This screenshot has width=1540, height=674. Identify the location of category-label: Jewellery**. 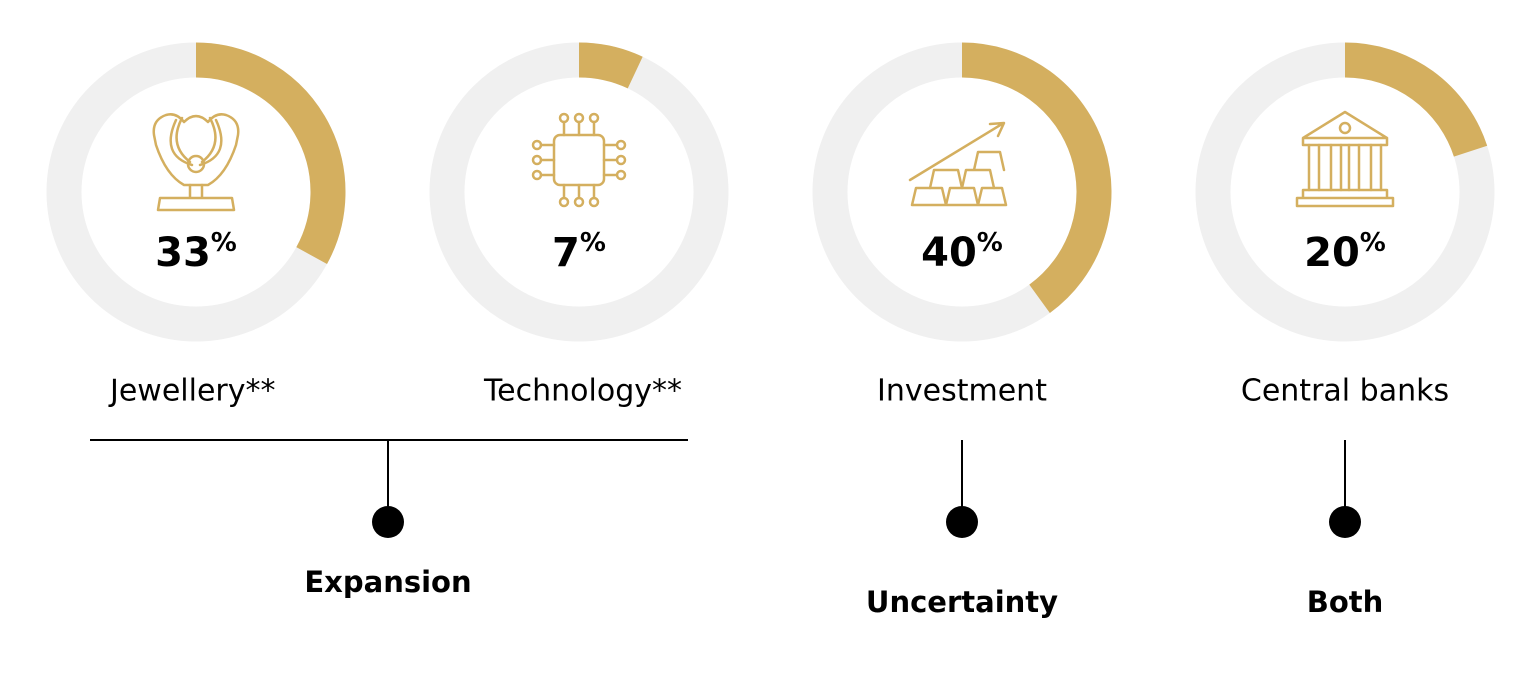
(192, 391).